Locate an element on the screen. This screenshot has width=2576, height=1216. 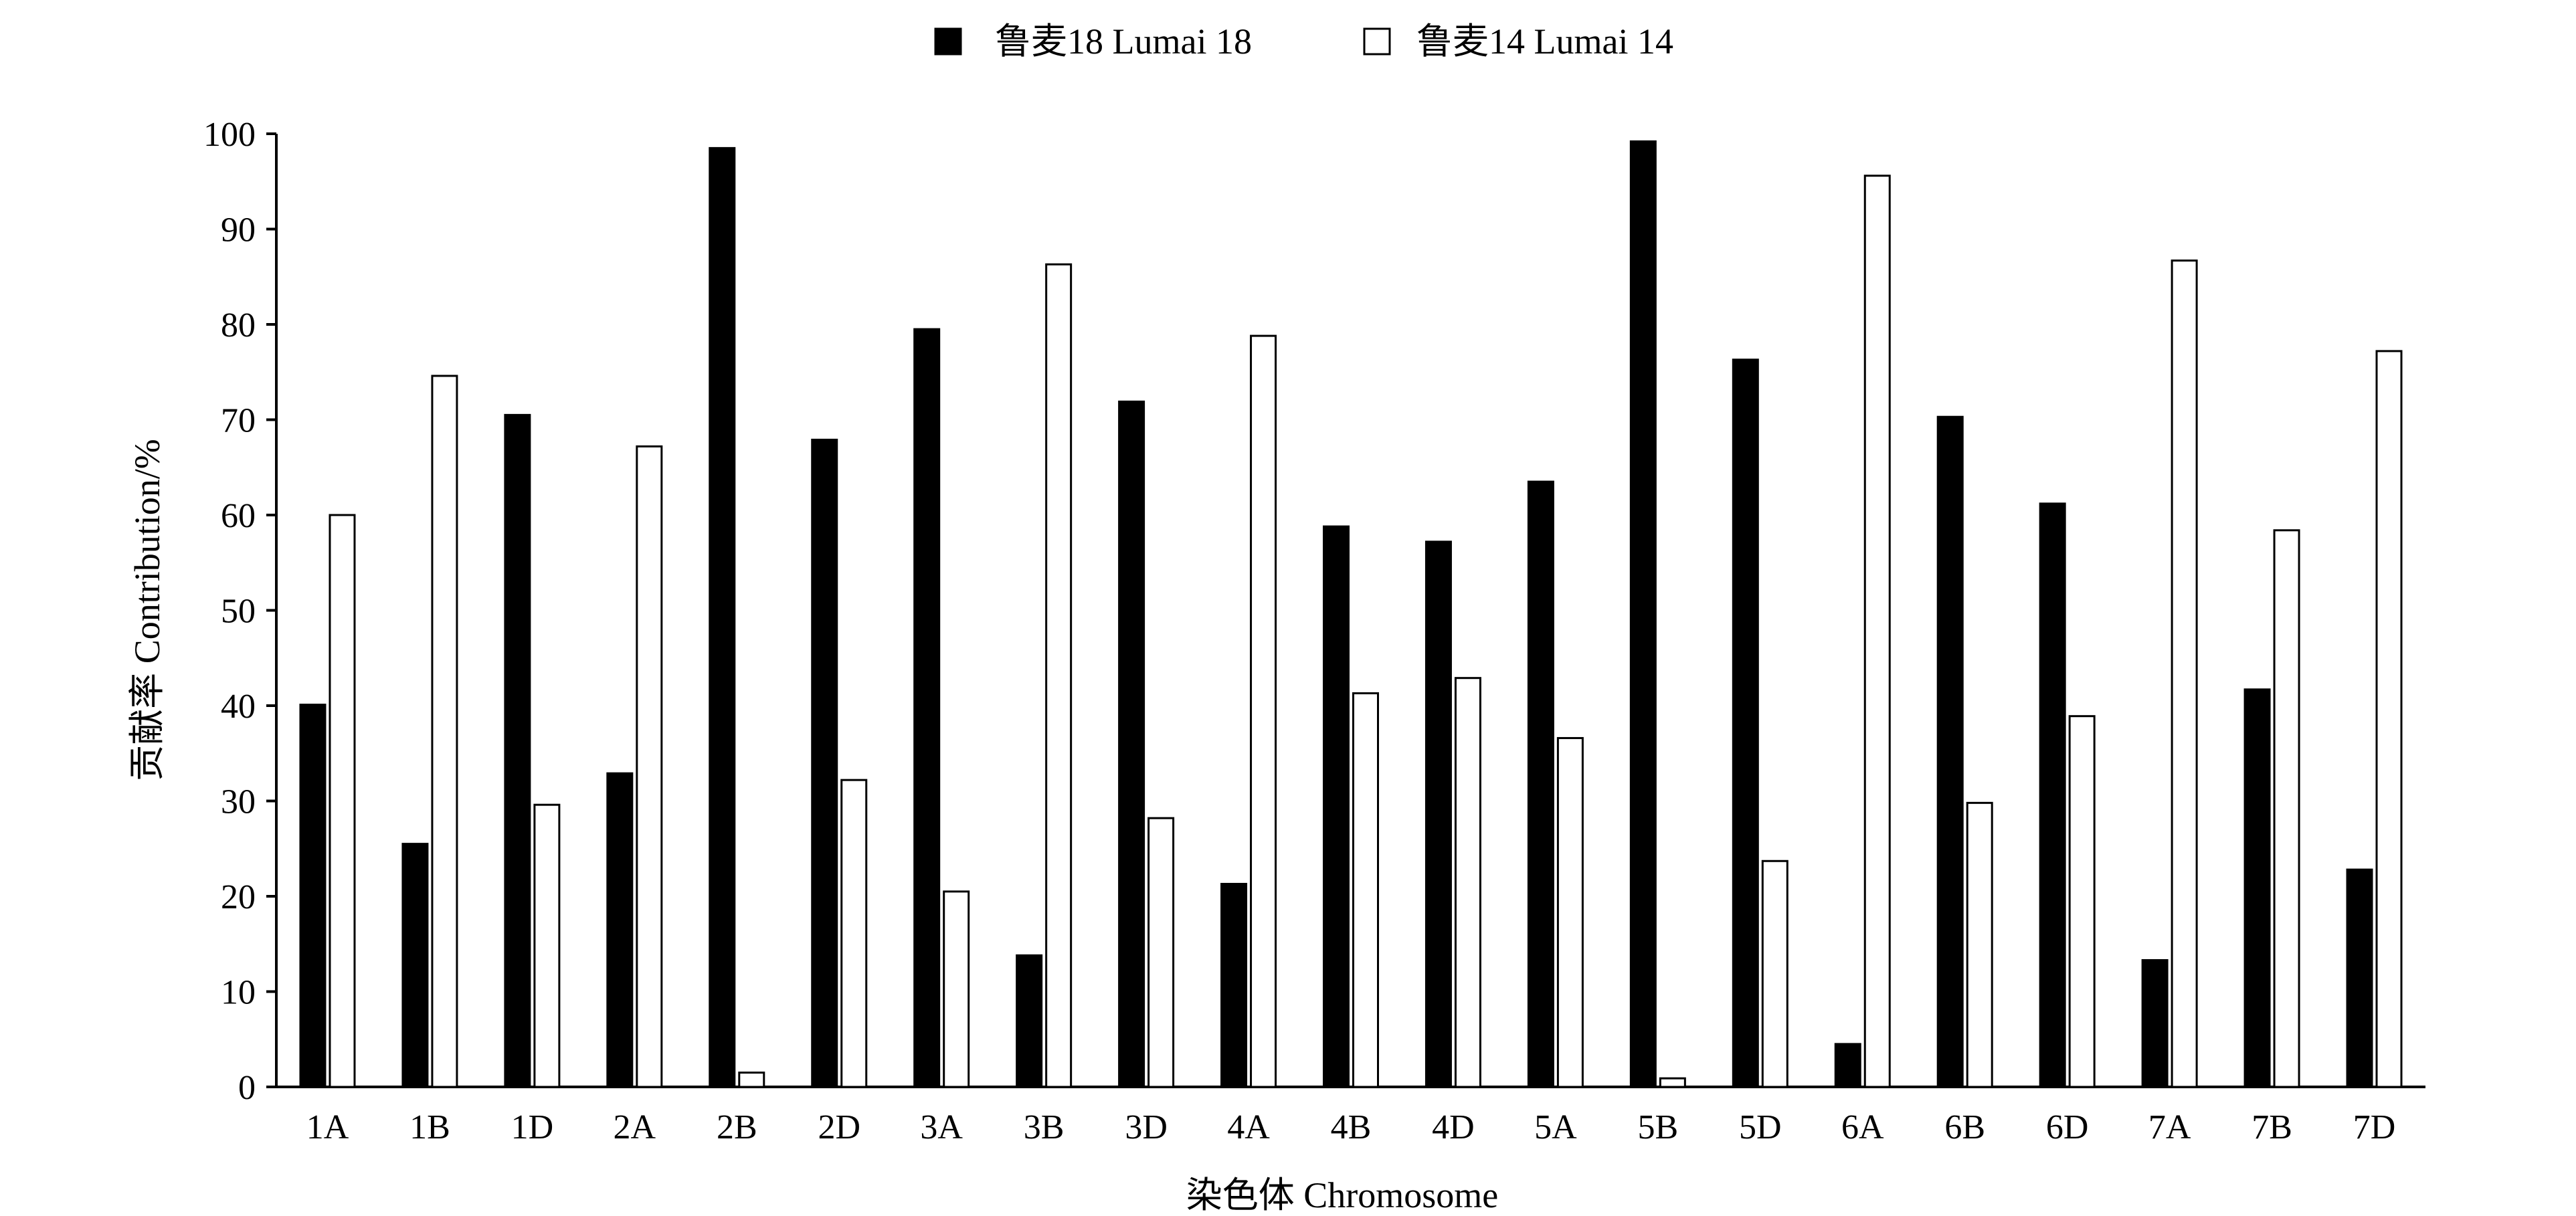
bar-lumai18-3b is located at coordinates (1029, 1021).